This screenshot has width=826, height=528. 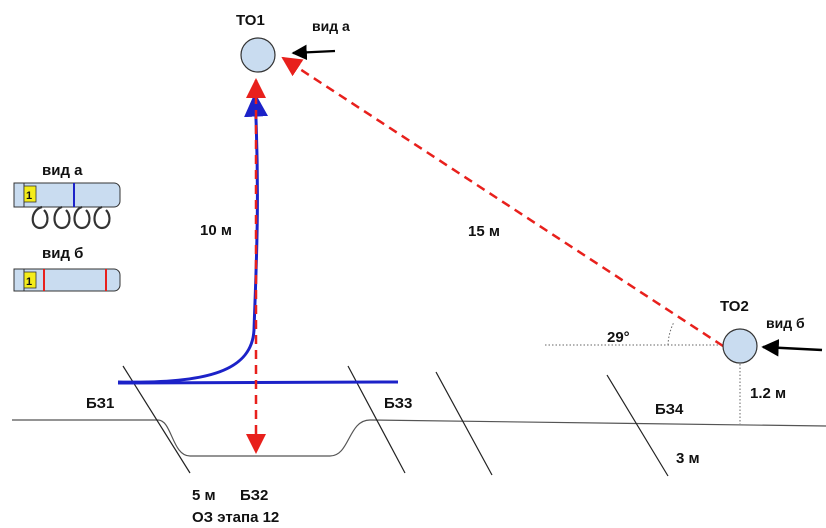 What do you see at coordinates (313, 52) in the screenshot?
I see `view-a-arrow` at bounding box center [313, 52].